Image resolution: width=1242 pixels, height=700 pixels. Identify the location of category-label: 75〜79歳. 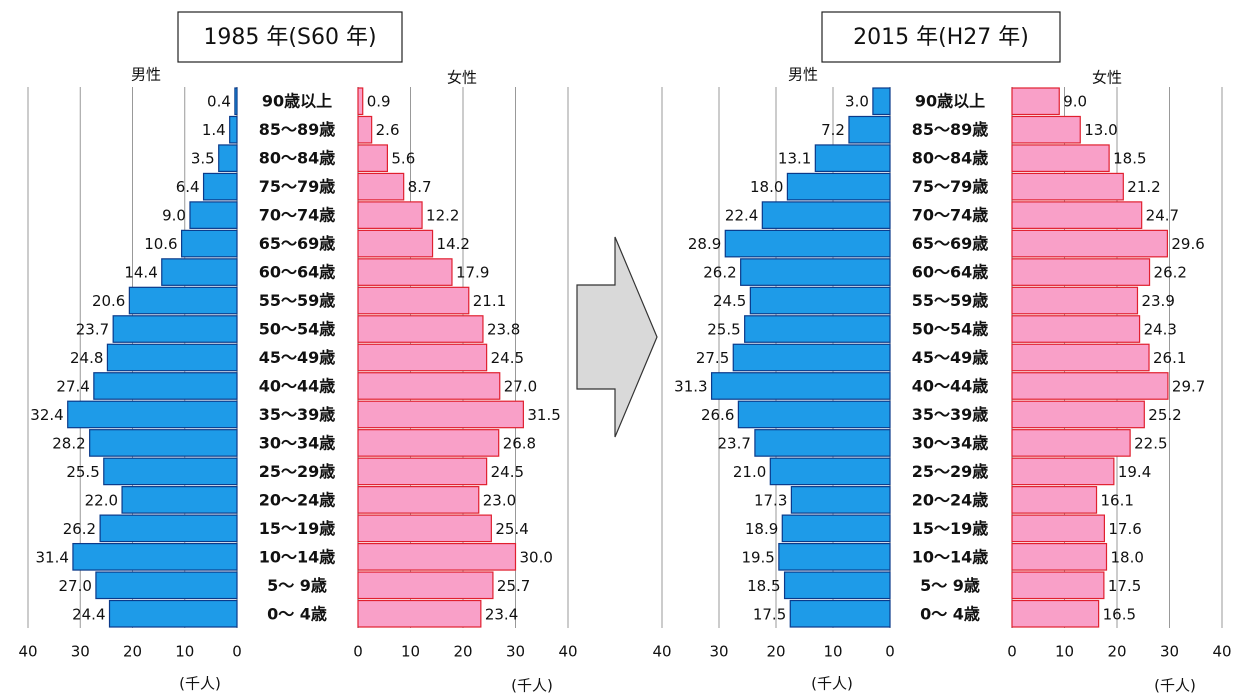
(950, 186).